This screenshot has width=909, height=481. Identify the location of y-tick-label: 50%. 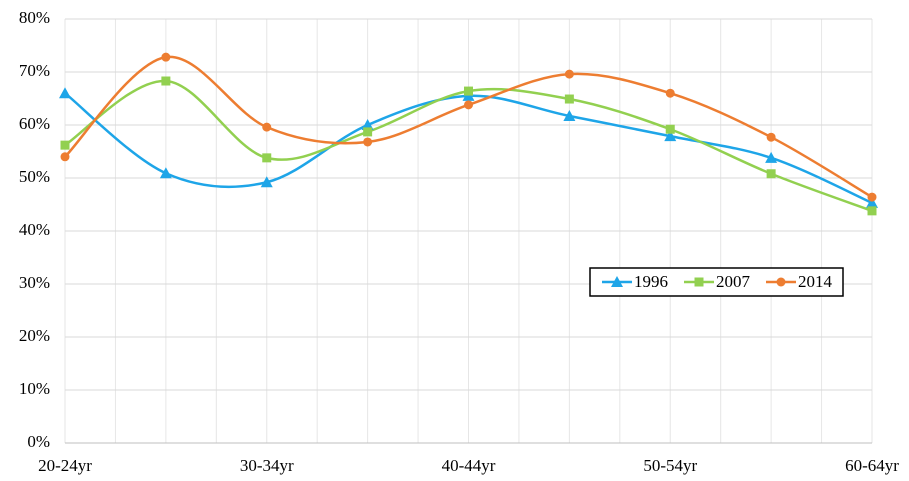
(34, 176).